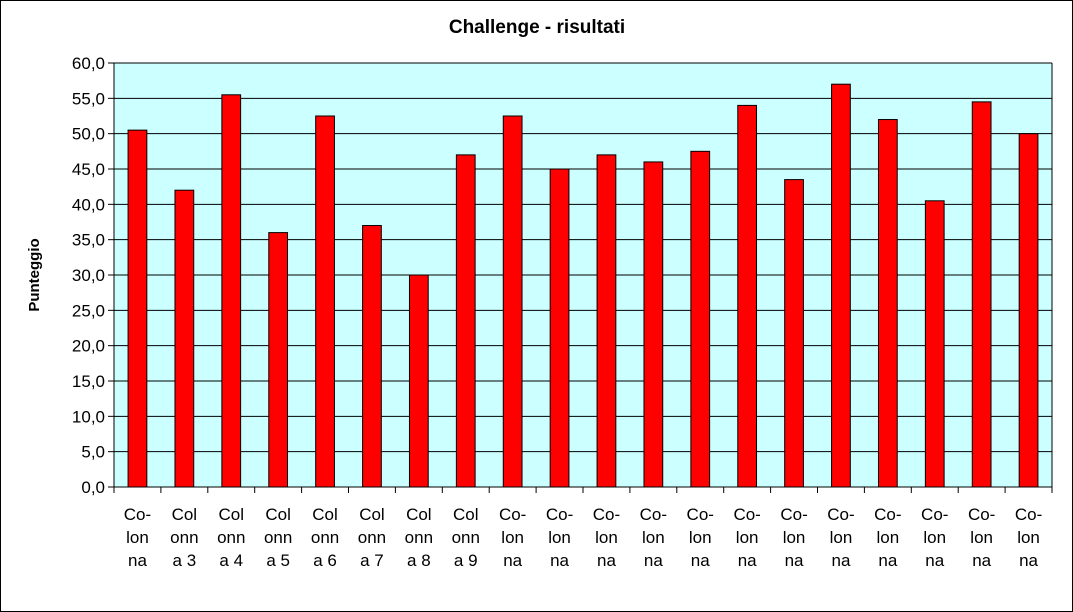 The height and width of the screenshot is (612, 1073). I want to click on y-tick-label: 20,0, so click(88, 346).